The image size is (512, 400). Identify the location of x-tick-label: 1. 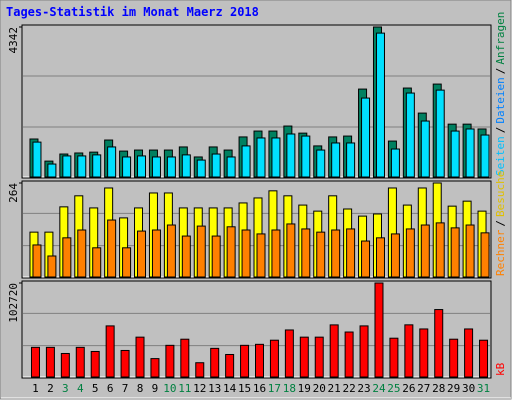
(35, 388).